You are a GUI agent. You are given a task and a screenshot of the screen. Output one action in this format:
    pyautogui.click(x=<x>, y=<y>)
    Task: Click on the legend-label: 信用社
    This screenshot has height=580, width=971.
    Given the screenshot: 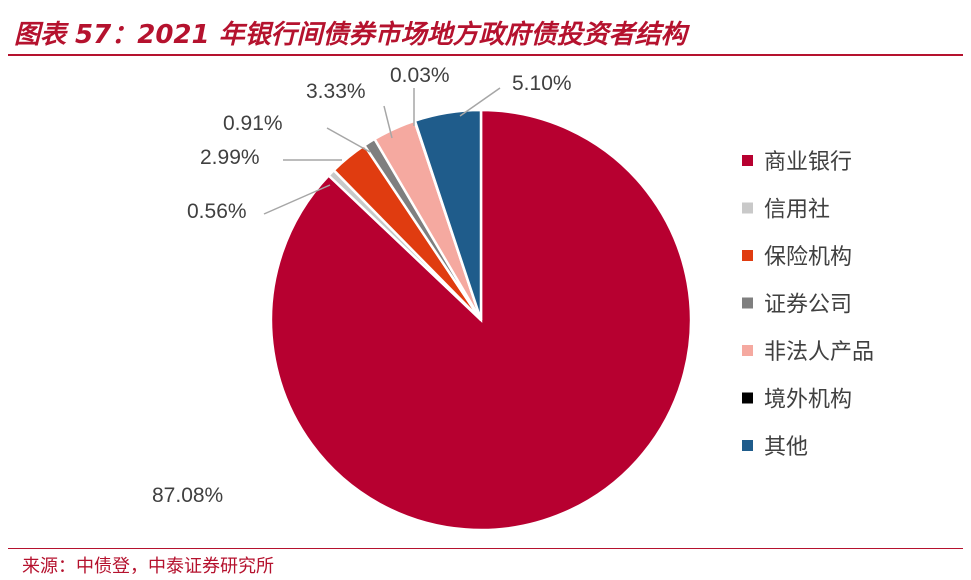 What is the action you would take?
    pyautogui.click(x=797, y=210)
    